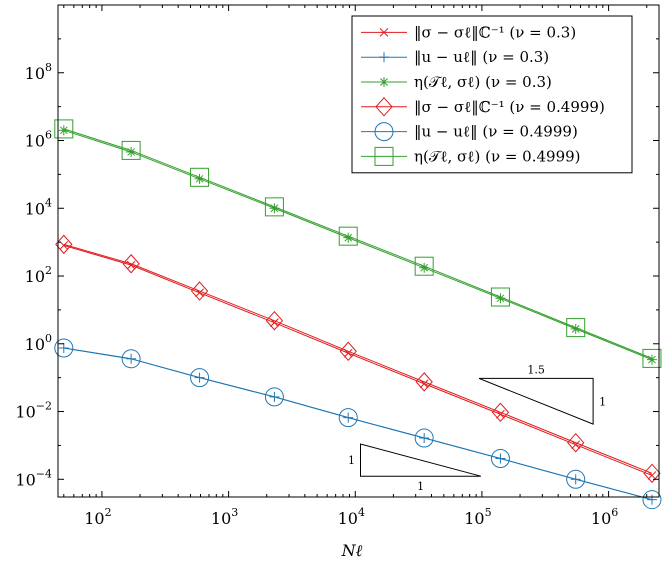  What do you see at coordinates (496, 132) in the screenshot?
I see `legend-label: ‖u − uℓ‖ (ν = 0.4999)` at bounding box center [496, 132].